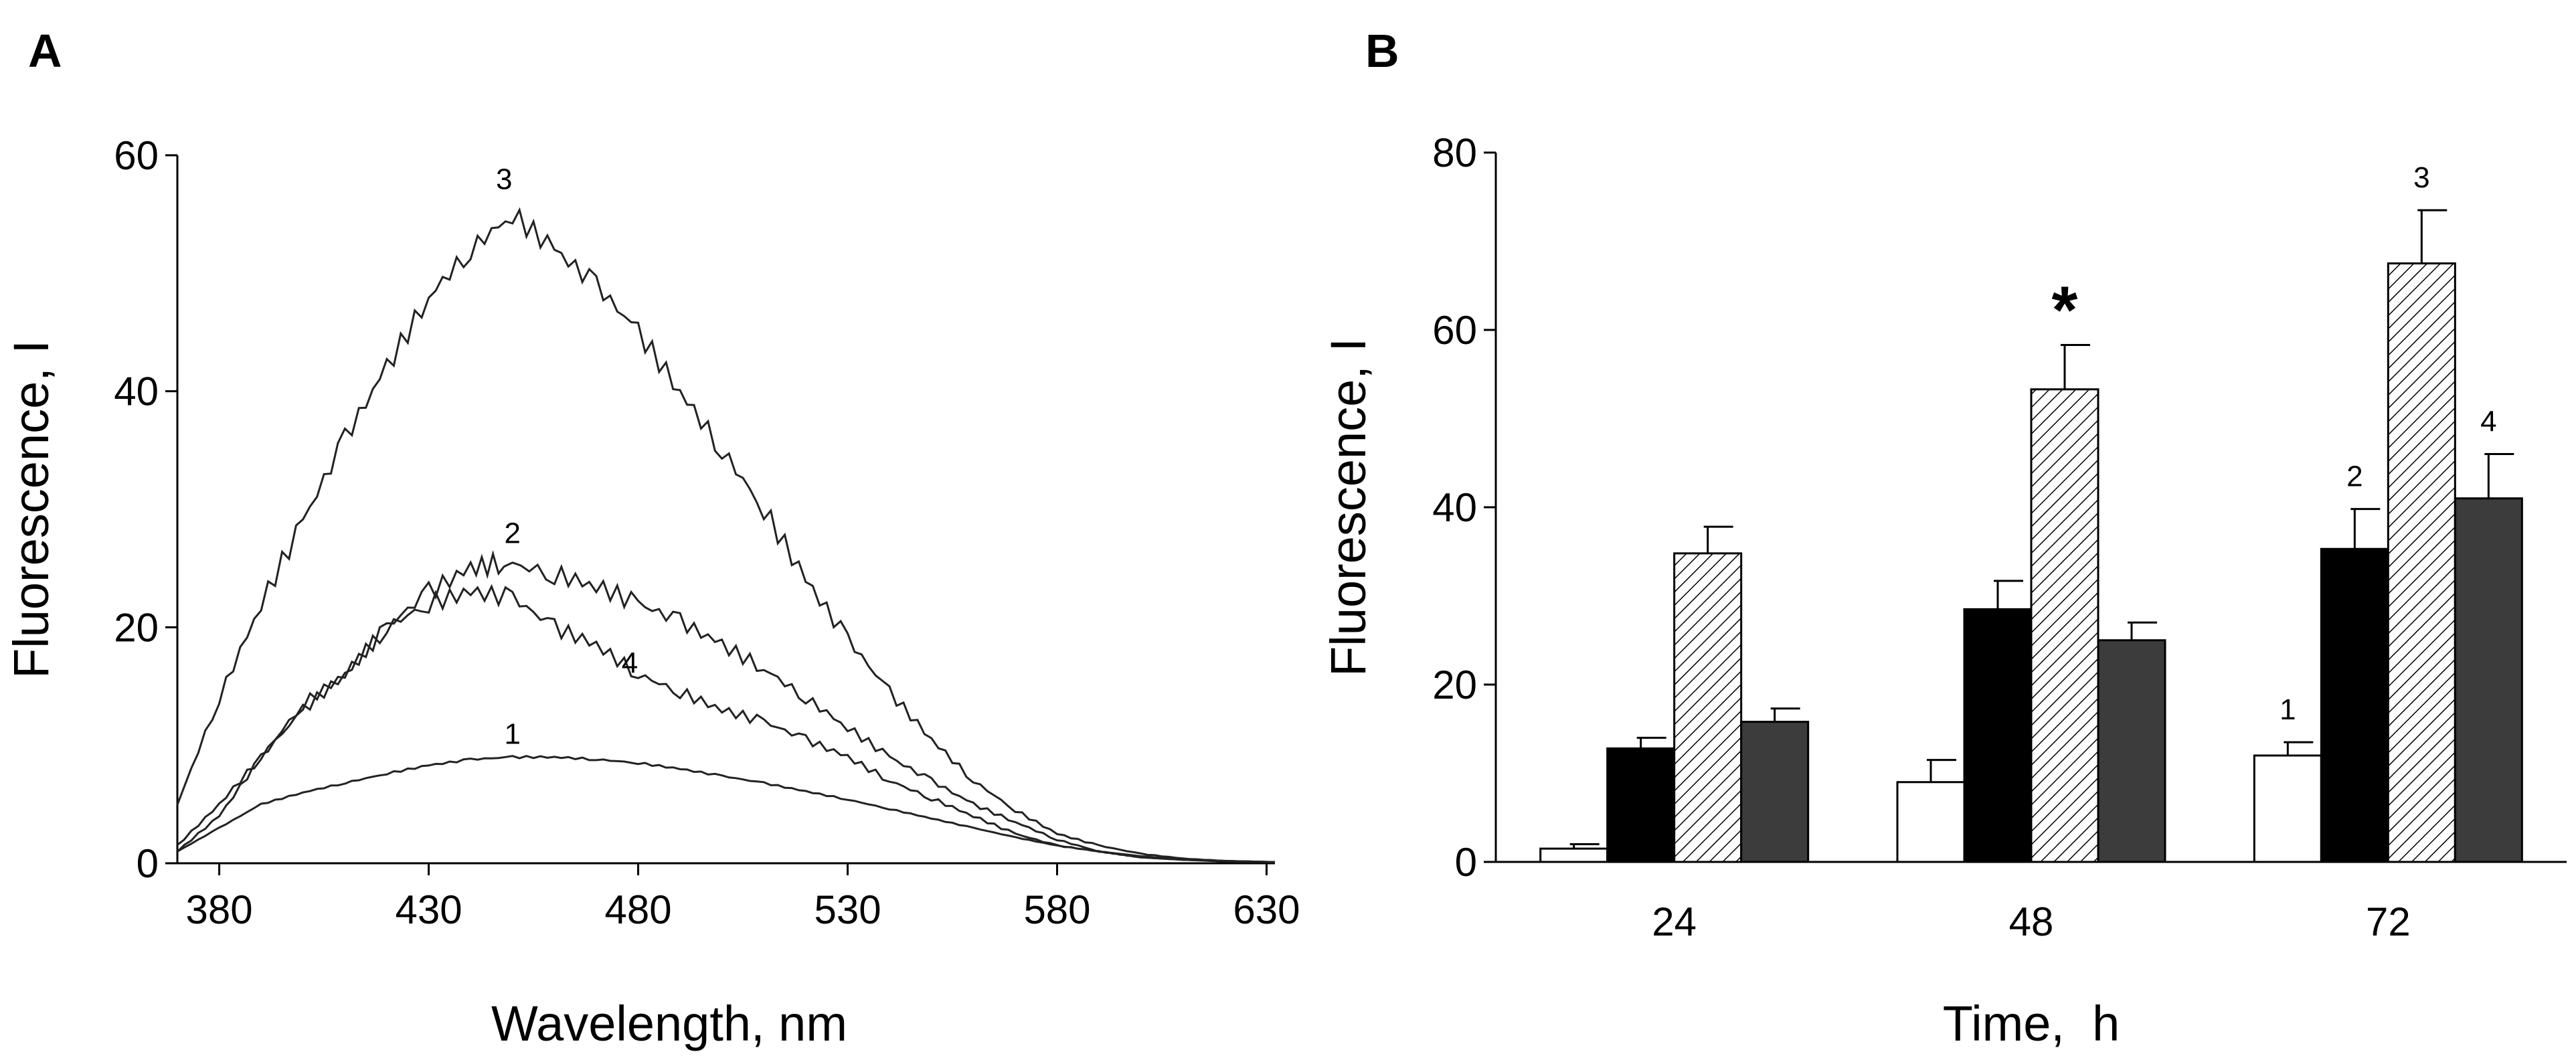 The width and height of the screenshot is (2576, 1060). Describe the element at coordinates (669, 1023) in the screenshot. I see `panel-a-x-axis-title: Wavelength, nm` at that location.